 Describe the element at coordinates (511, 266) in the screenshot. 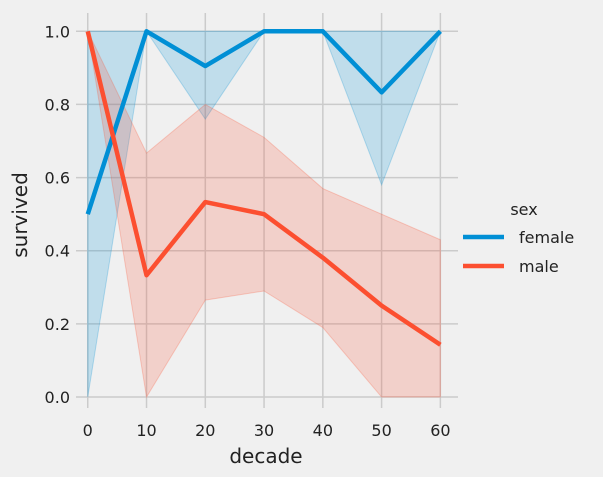

I see `legend-item-male: male` at that location.